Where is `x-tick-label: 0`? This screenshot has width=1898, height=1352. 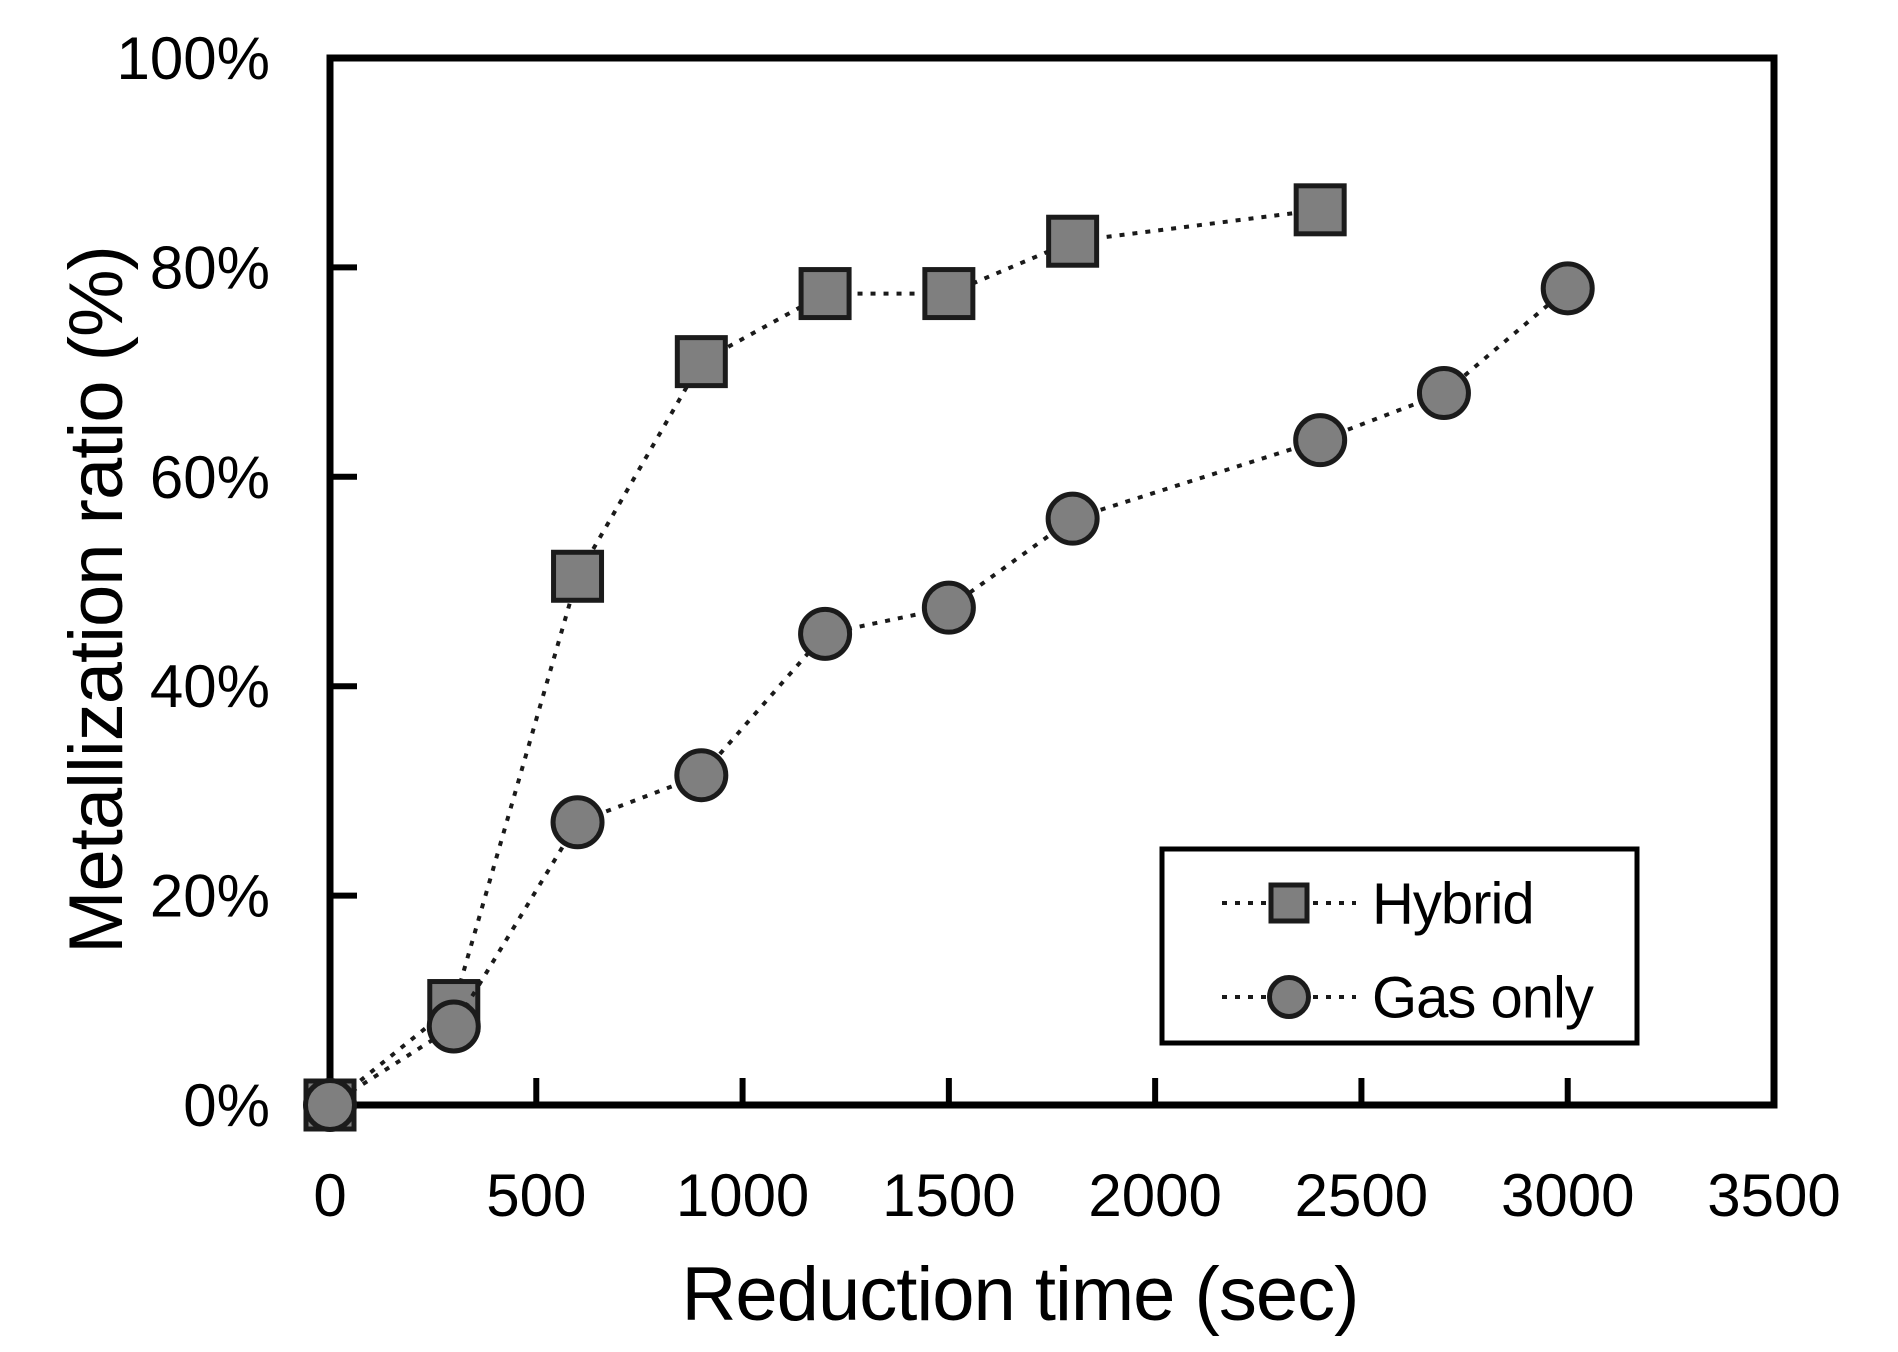
x-tick-label: 0 is located at coordinates (329, 1195).